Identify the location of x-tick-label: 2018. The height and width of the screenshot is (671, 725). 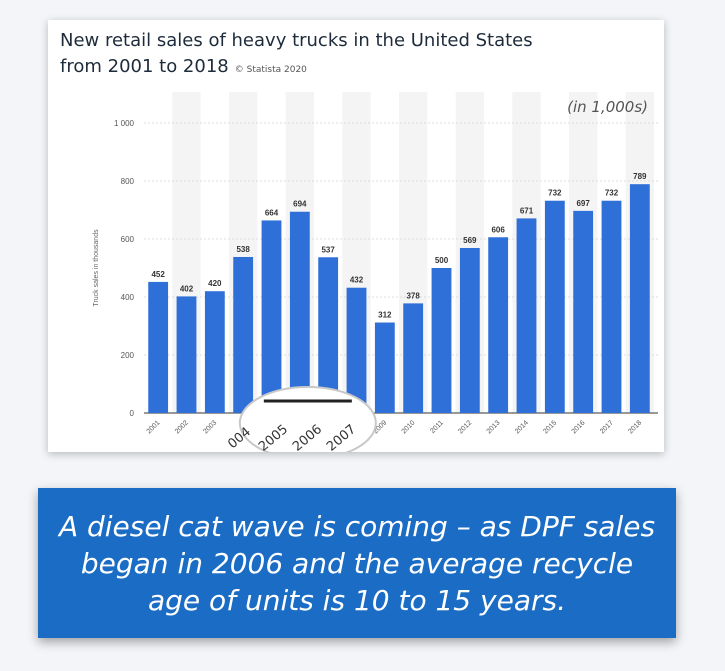
(635, 427).